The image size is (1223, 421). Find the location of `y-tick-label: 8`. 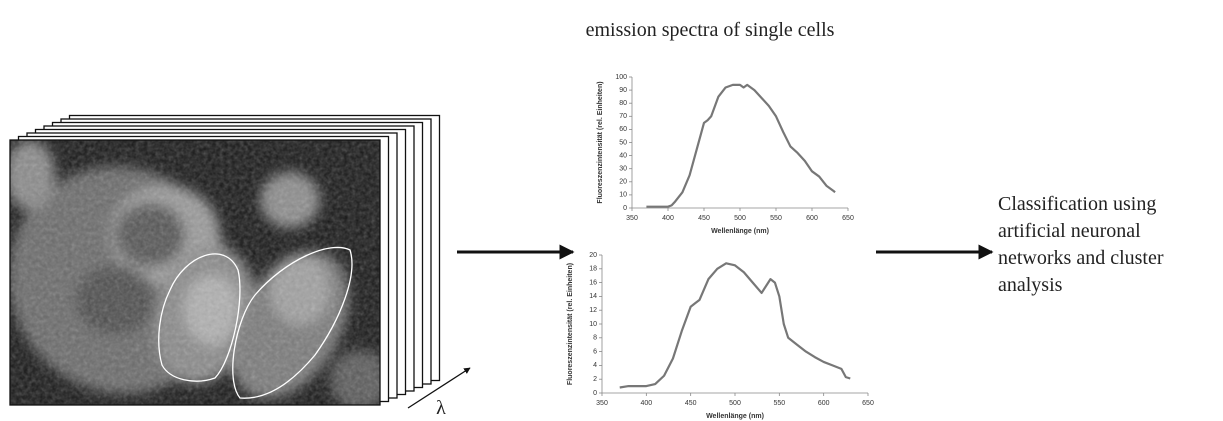

y-tick-label: 8 is located at coordinates (595, 338).